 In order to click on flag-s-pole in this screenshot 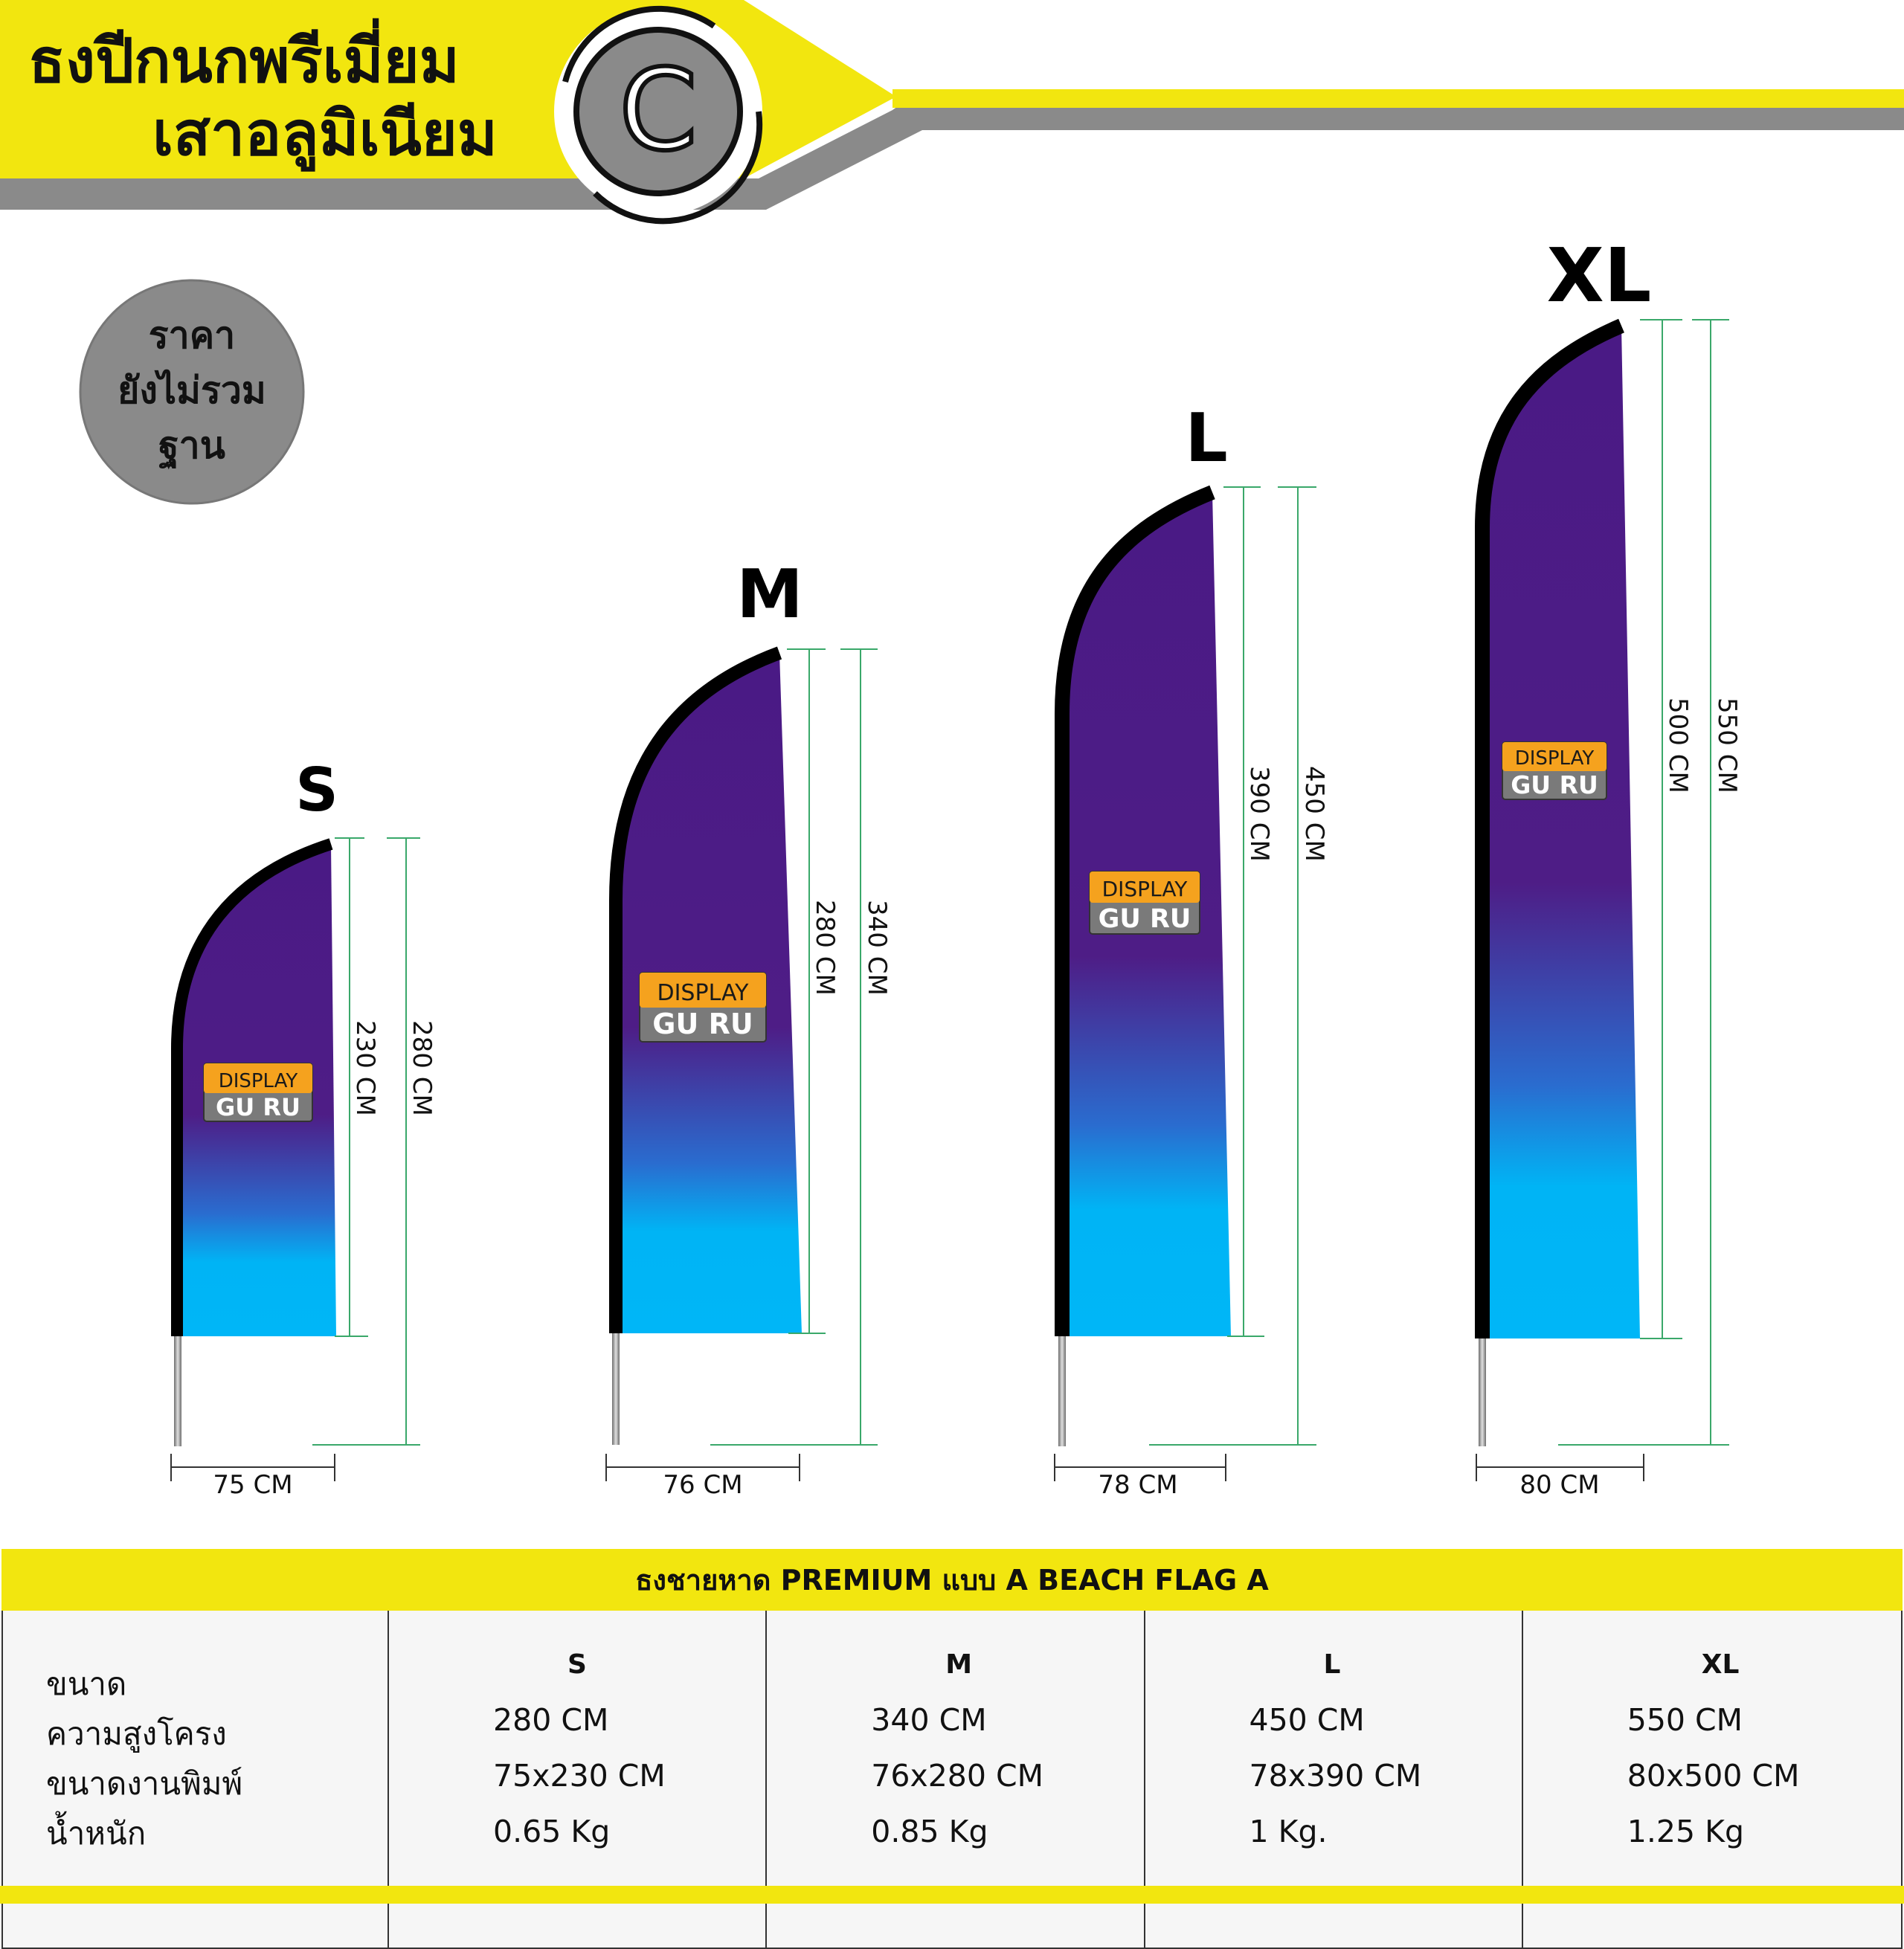, I will do `click(178, 1391)`.